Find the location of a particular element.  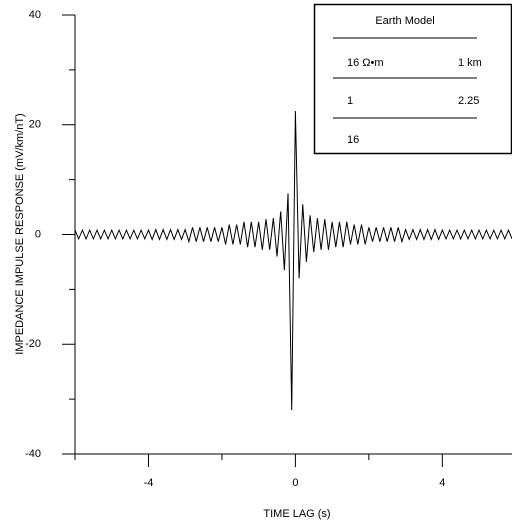

x-tick-label: 4 is located at coordinates (442, 483).